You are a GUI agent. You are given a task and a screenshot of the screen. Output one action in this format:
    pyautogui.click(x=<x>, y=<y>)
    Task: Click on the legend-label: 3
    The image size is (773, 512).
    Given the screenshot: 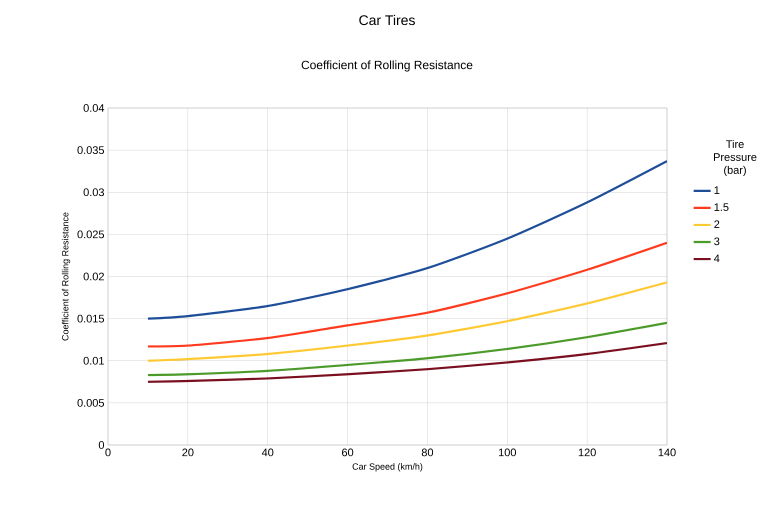 What is the action you would take?
    pyautogui.click(x=717, y=241)
    